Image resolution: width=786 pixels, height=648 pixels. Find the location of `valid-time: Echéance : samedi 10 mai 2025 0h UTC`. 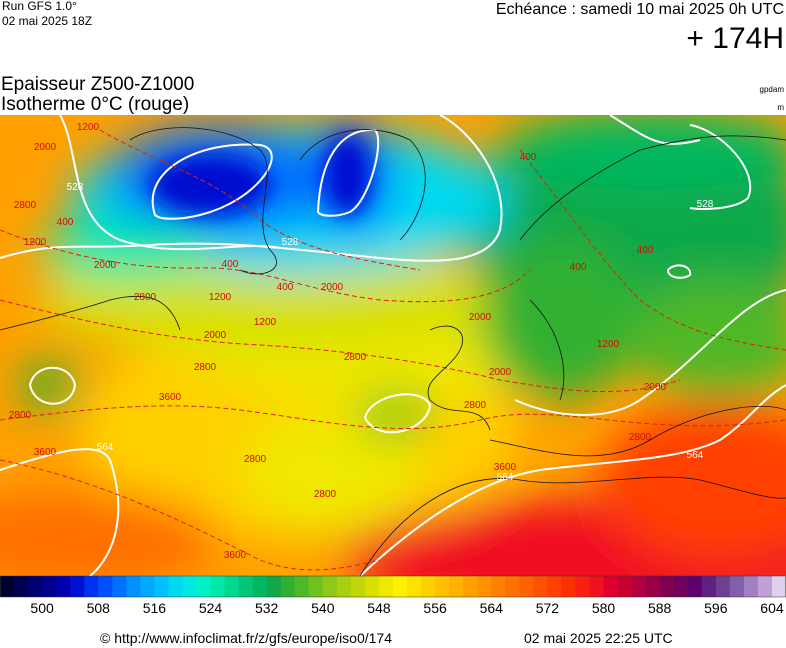

valid-time: Echéance : samedi 10 mai 2025 0h UTC is located at coordinates (640, 9).